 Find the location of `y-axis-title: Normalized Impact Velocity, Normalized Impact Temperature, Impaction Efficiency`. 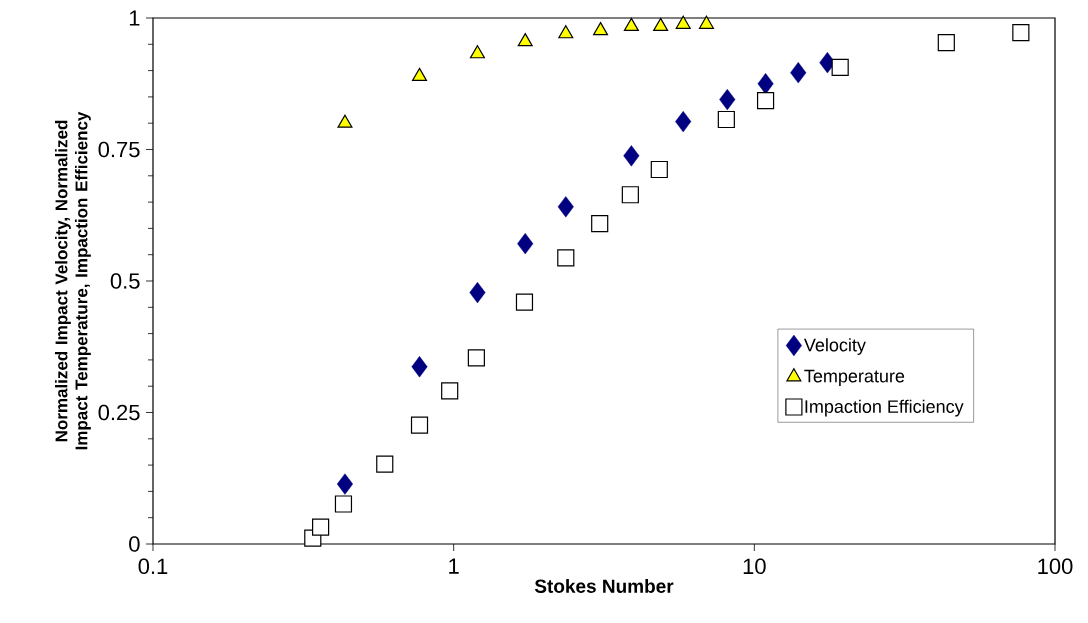

y-axis-title: Normalized Impact Velocity, Normalized Impact Temperature, Impaction Efficiency is located at coordinates (72, 280).